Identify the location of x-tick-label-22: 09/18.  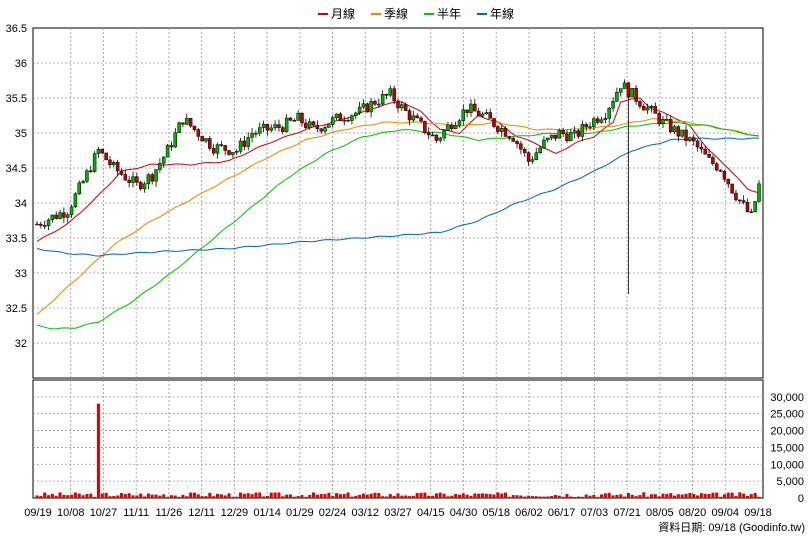
(758, 513).